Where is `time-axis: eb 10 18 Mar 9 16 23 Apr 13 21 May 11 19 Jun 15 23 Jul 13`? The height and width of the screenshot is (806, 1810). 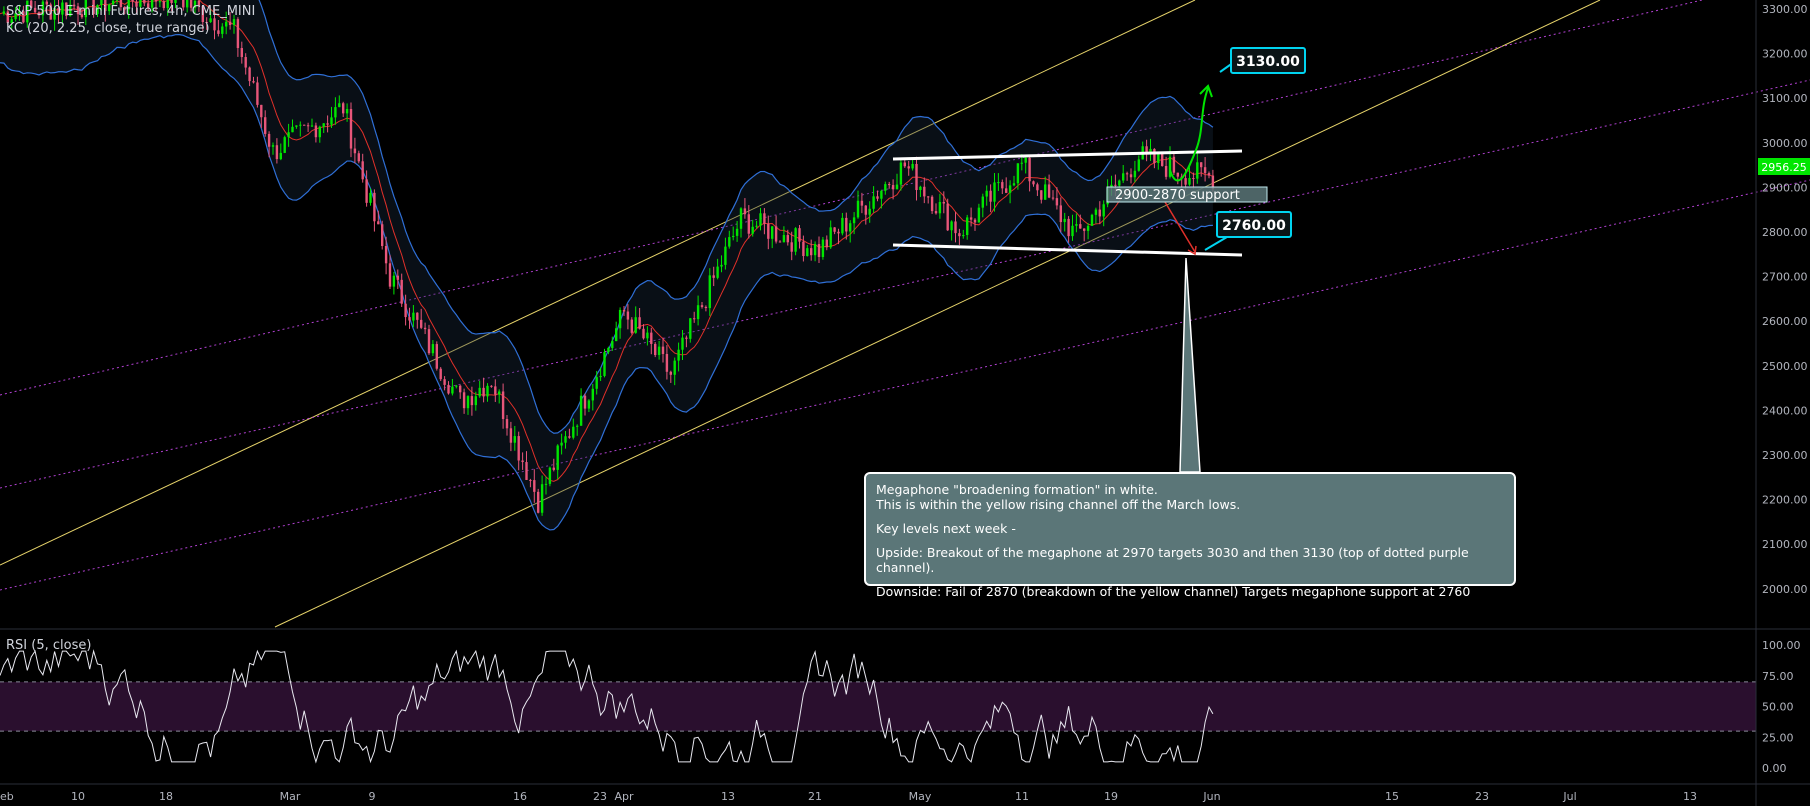
time-axis: eb 10 18 Mar 9 16 23 Apr 13 21 May 11 19 Jun 15 23 Jul 13 is located at coordinates (848, 796).